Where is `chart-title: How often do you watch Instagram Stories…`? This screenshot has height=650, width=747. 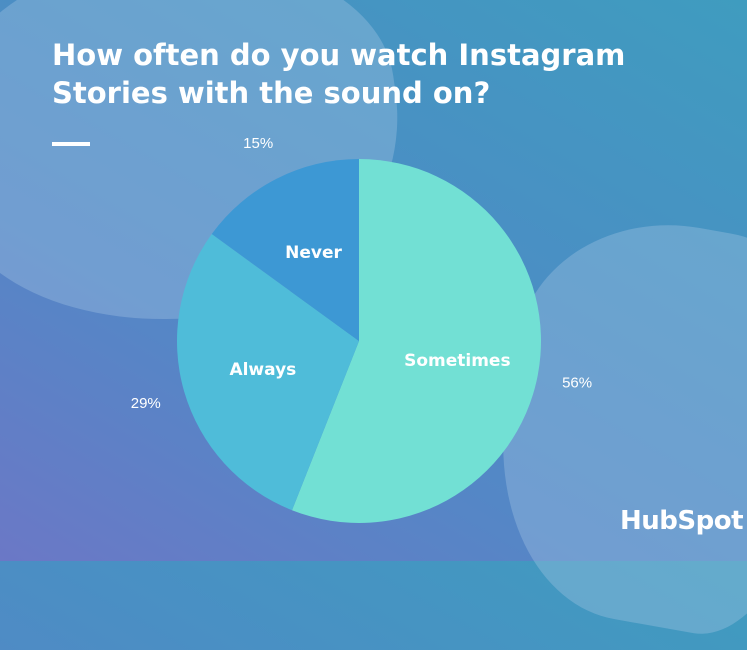 chart-title: How often do you watch Instagram Stories… is located at coordinates (339, 74).